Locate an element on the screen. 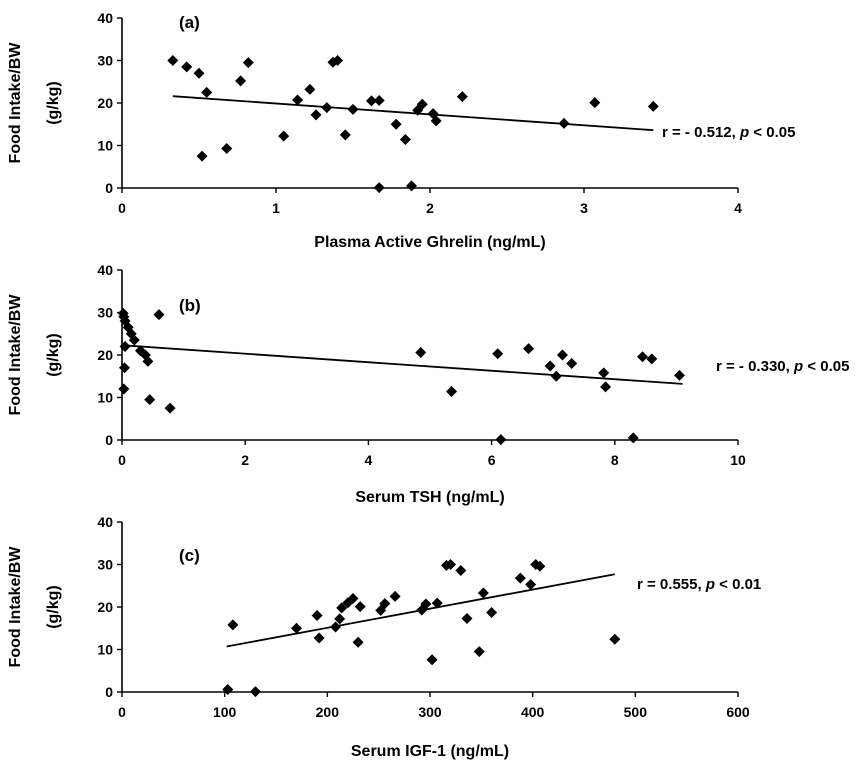  y-axis-title: Food Intake/BW is located at coordinates (15, 355).